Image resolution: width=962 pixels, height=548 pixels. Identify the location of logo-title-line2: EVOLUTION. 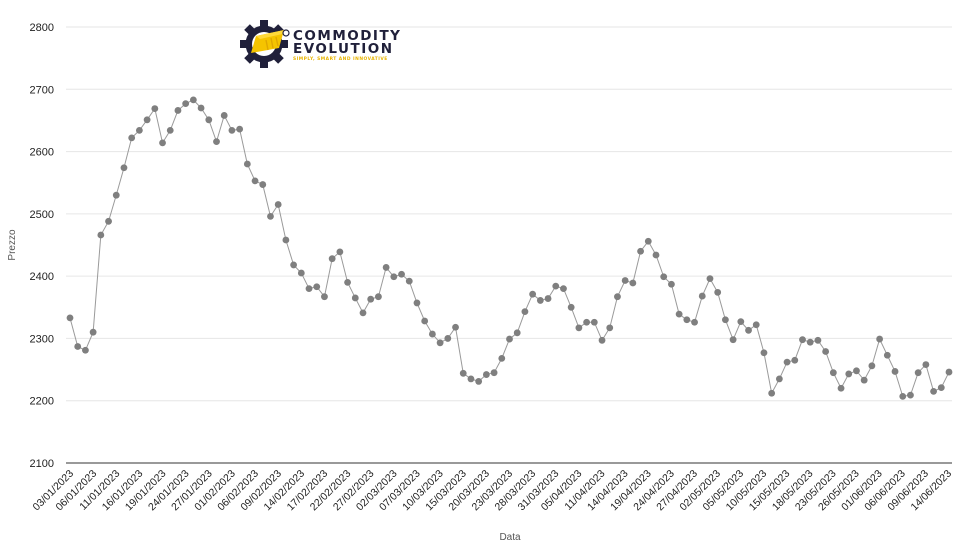
(343, 49).